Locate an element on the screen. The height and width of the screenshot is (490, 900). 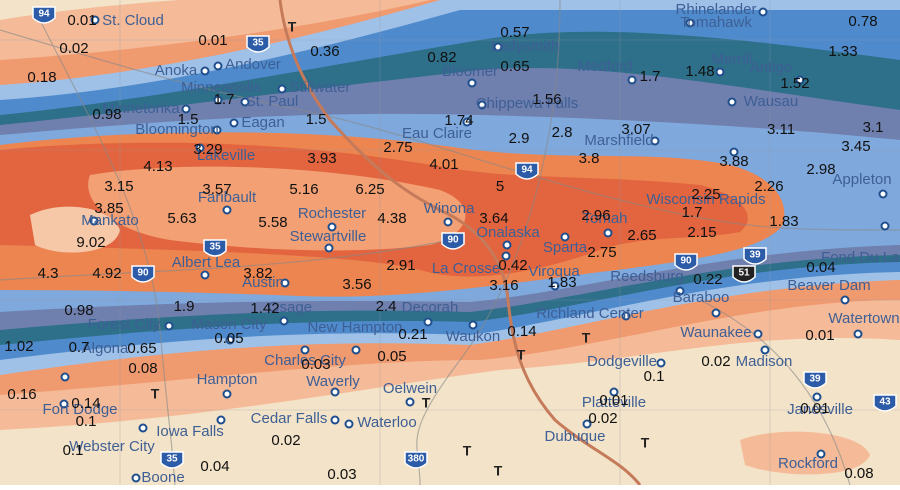
precip-amount: 1.74 is located at coordinates (458, 120).